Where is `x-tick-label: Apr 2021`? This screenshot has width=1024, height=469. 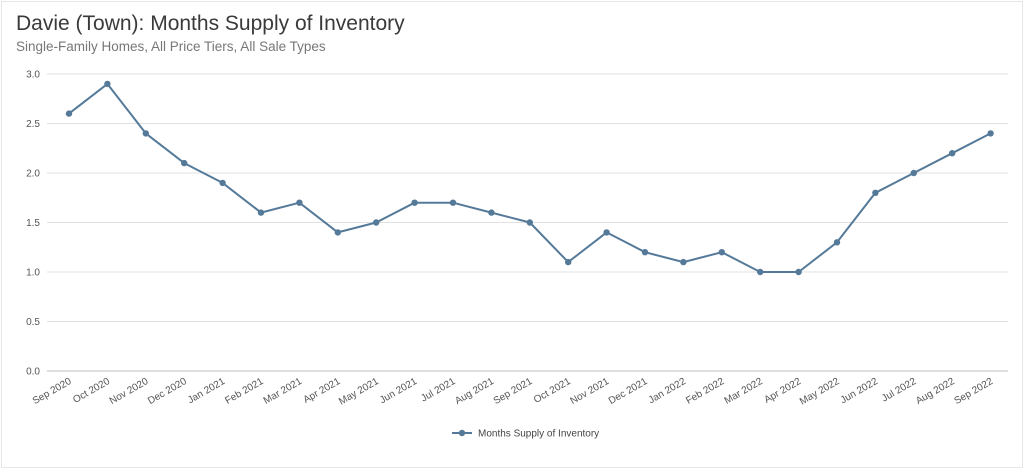
x-tick-label: Apr 2021 is located at coordinates (322, 391).